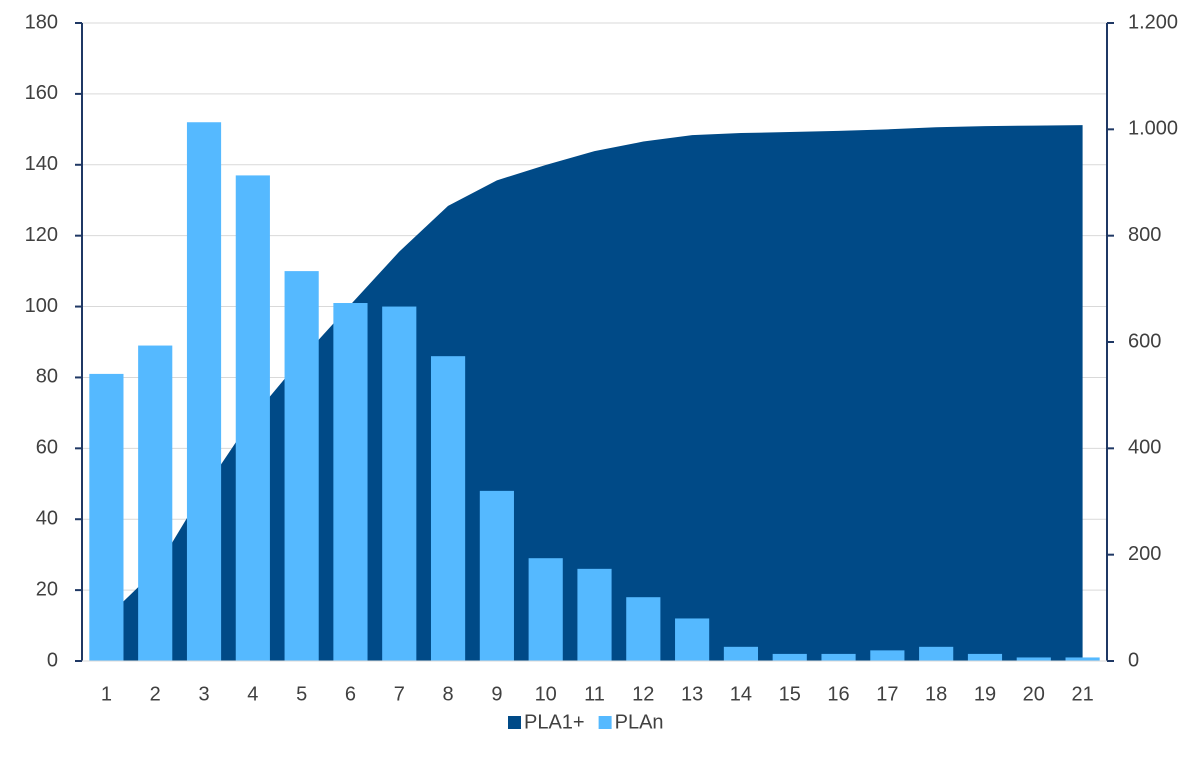 The width and height of the screenshot is (1203, 761). Describe the element at coordinates (1034, 694) in the screenshot. I see `x-tick-label: 20` at that location.